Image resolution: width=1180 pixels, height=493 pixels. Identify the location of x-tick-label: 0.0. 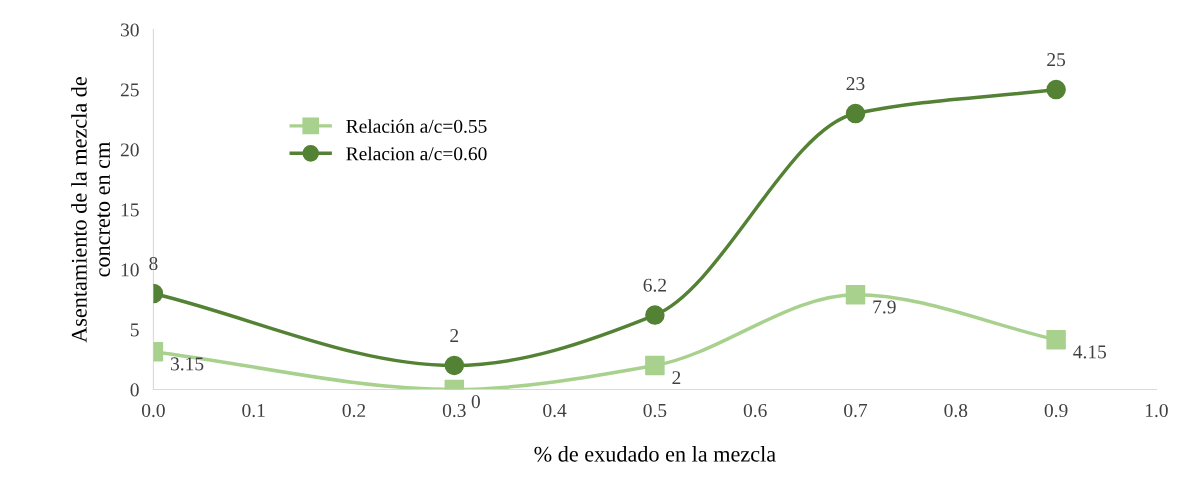
(153, 410).